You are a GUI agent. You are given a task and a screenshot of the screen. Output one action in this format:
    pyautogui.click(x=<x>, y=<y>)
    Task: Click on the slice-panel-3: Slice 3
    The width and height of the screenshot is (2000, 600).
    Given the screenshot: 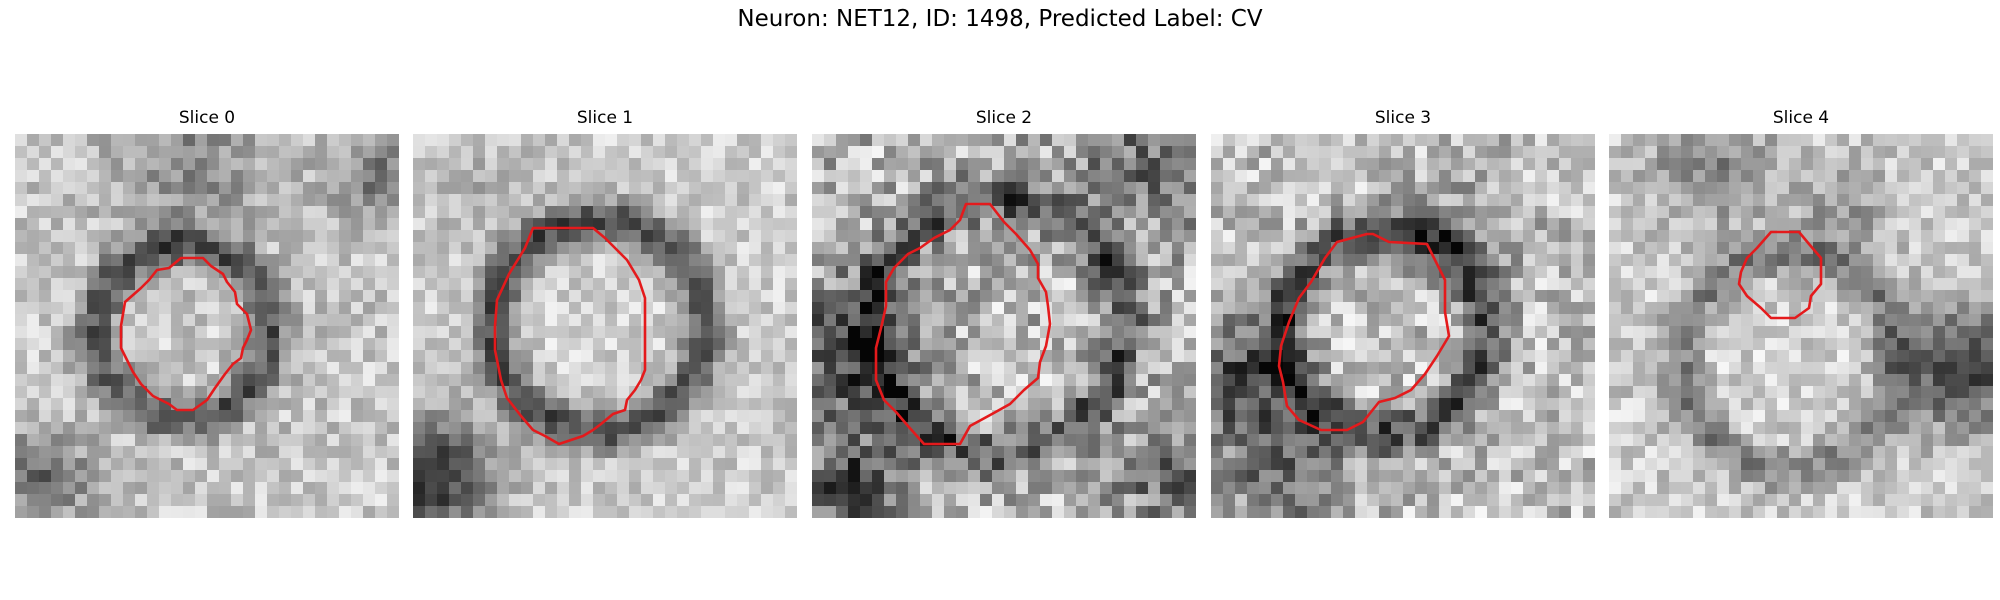 What is the action you would take?
    pyautogui.click(x=1403, y=315)
    